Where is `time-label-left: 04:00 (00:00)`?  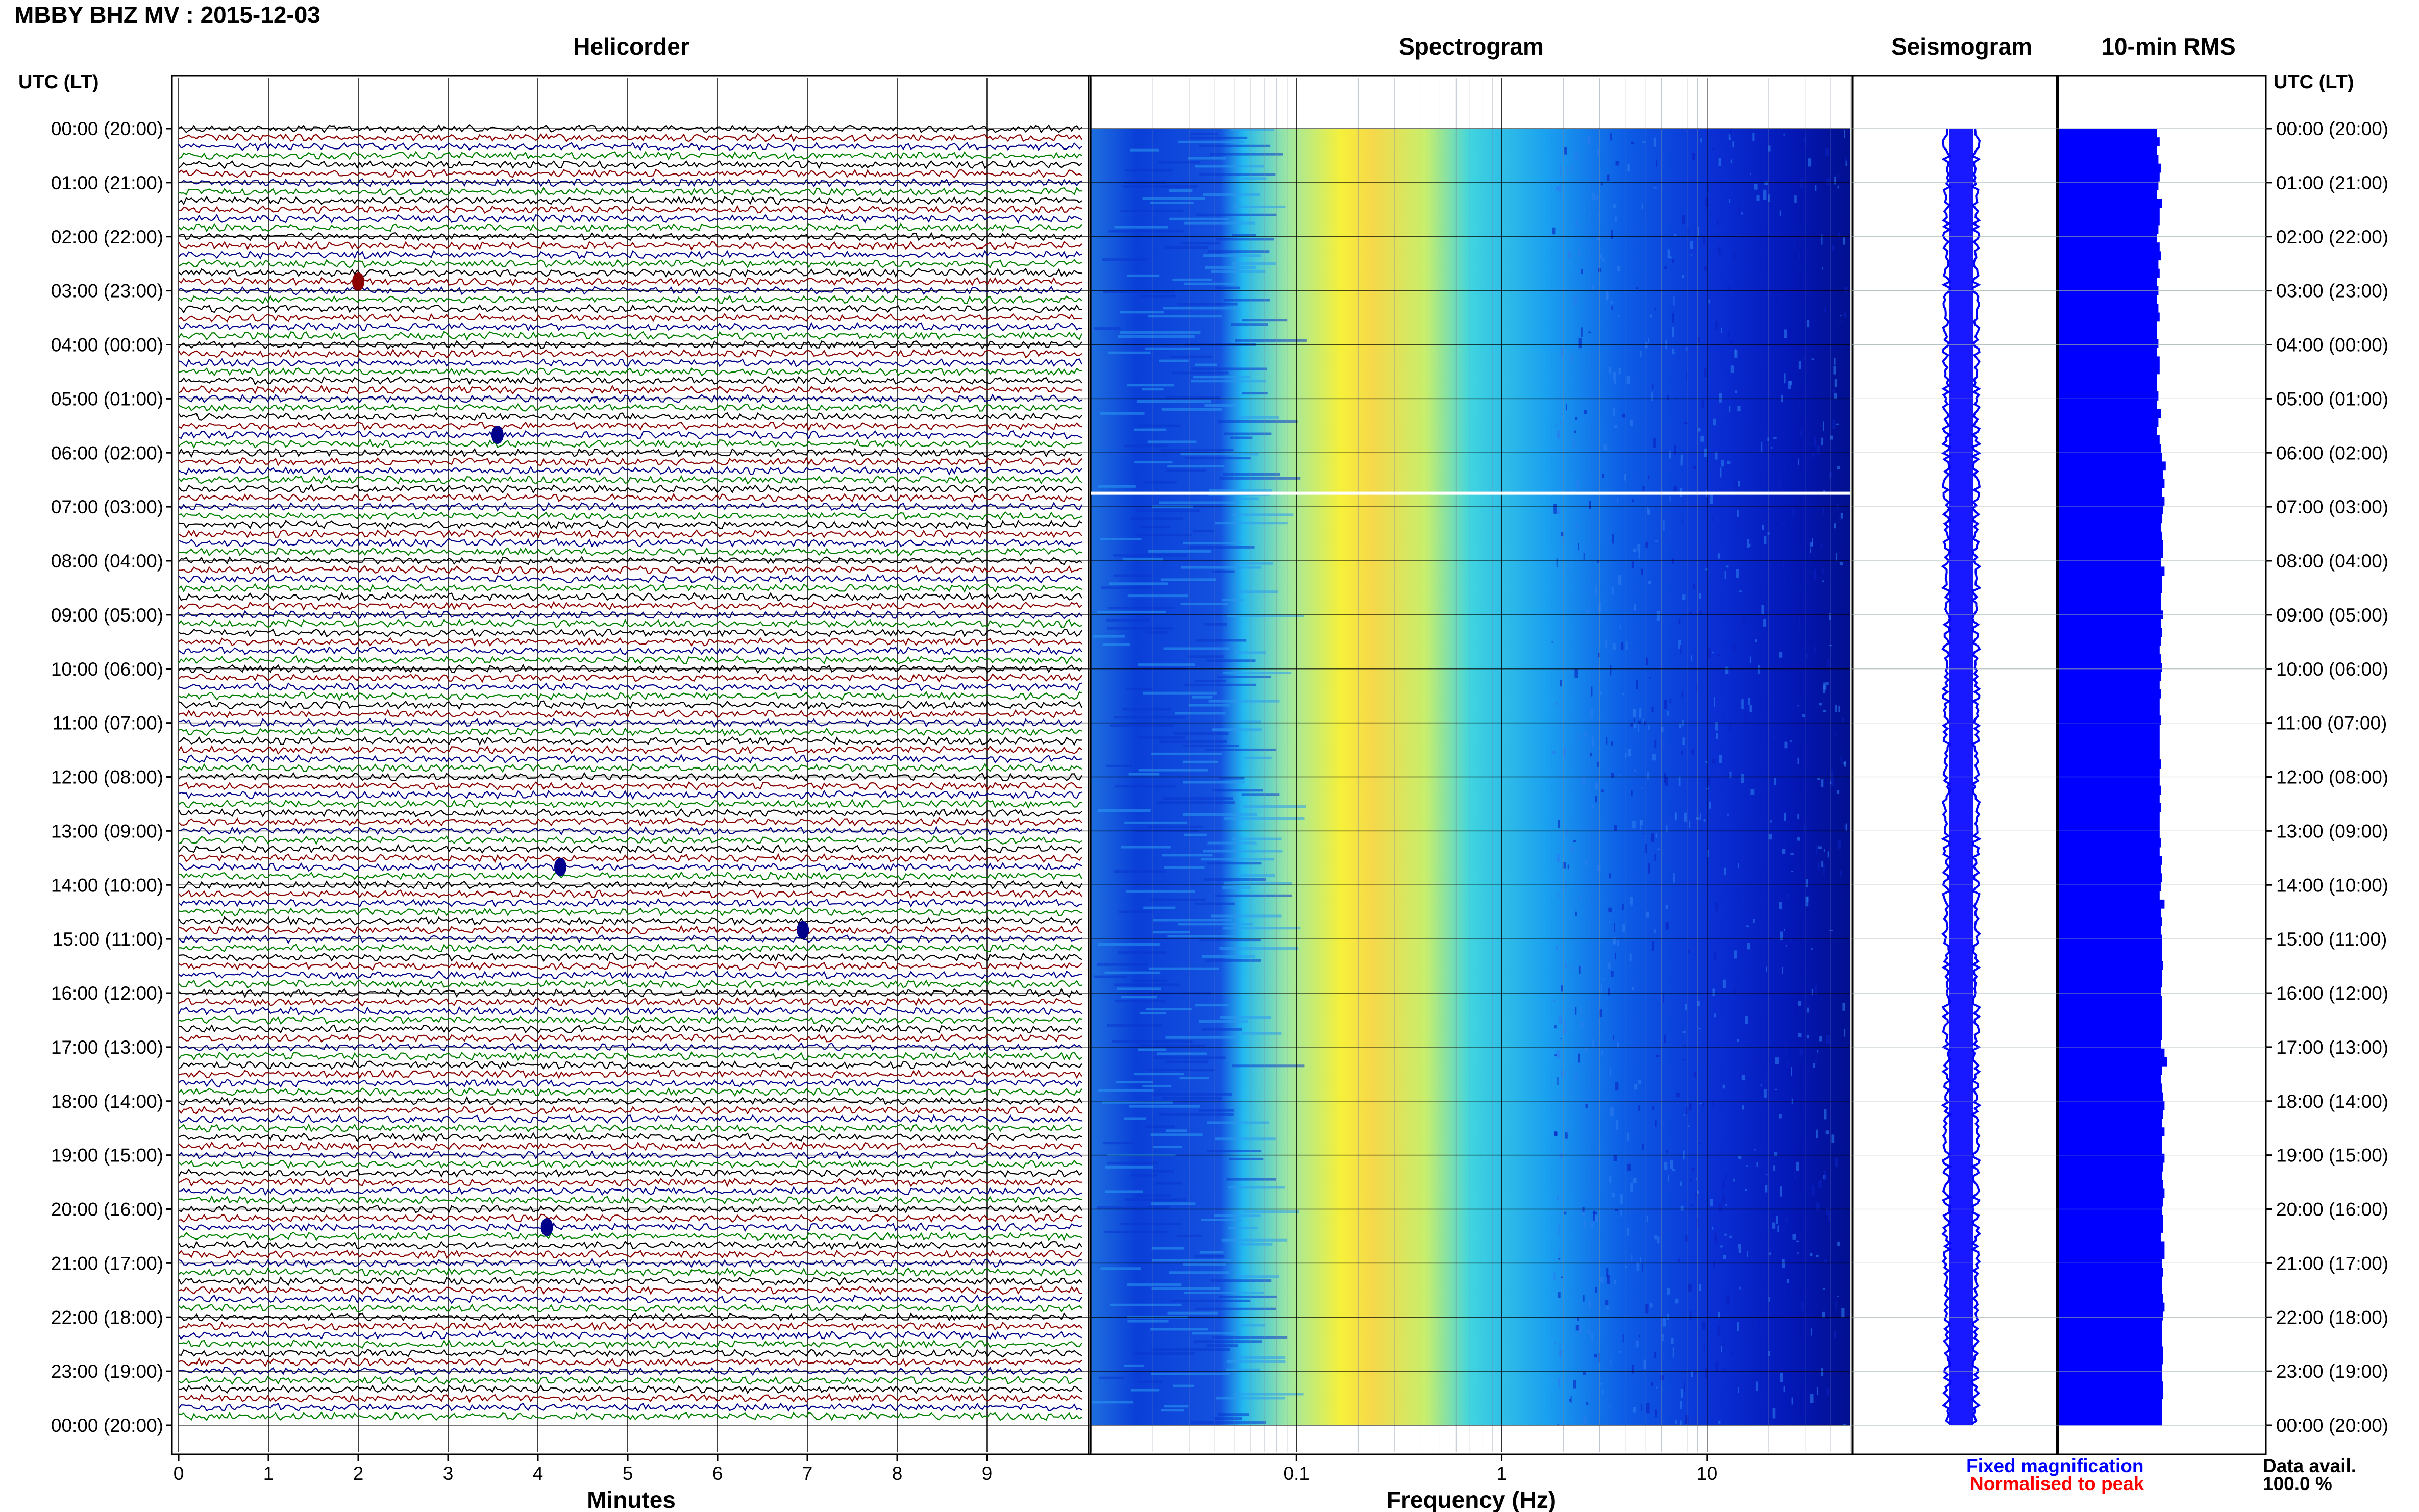
time-label-left: 04:00 (00:00) is located at coordinates (107, 345).